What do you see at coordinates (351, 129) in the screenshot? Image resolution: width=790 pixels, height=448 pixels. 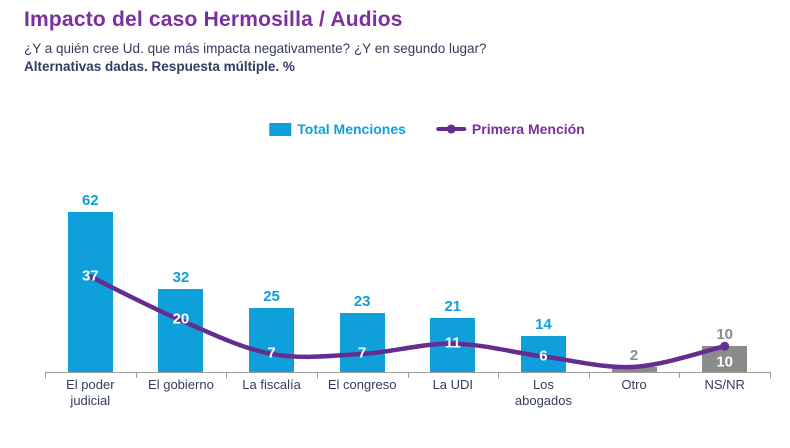 I see `legend-label: Total Menciones` at bounding box center [351, 129].